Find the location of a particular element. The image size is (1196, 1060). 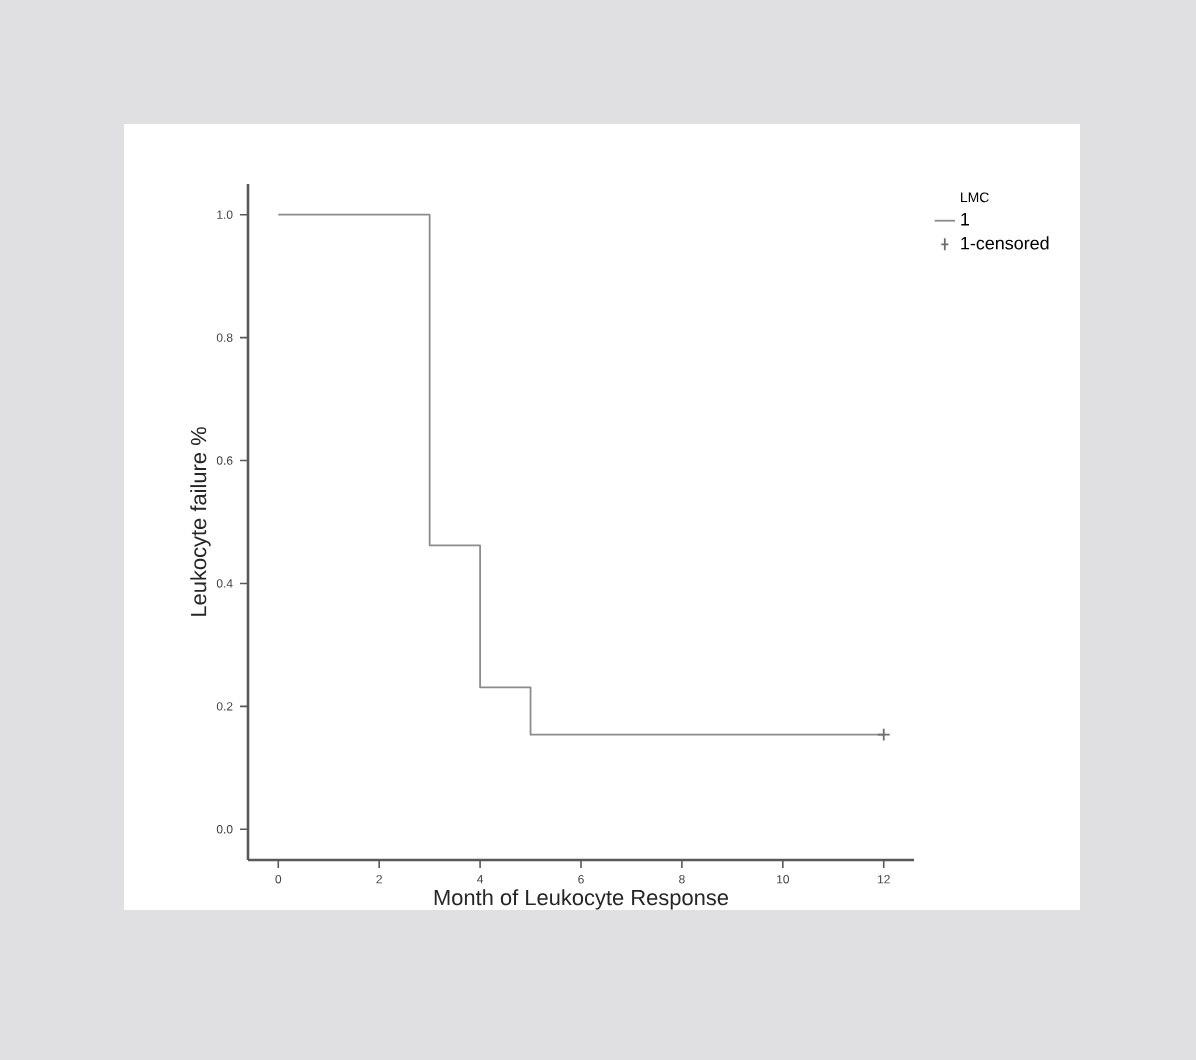

legend-label: 1 is located at coordinates (965, 219).